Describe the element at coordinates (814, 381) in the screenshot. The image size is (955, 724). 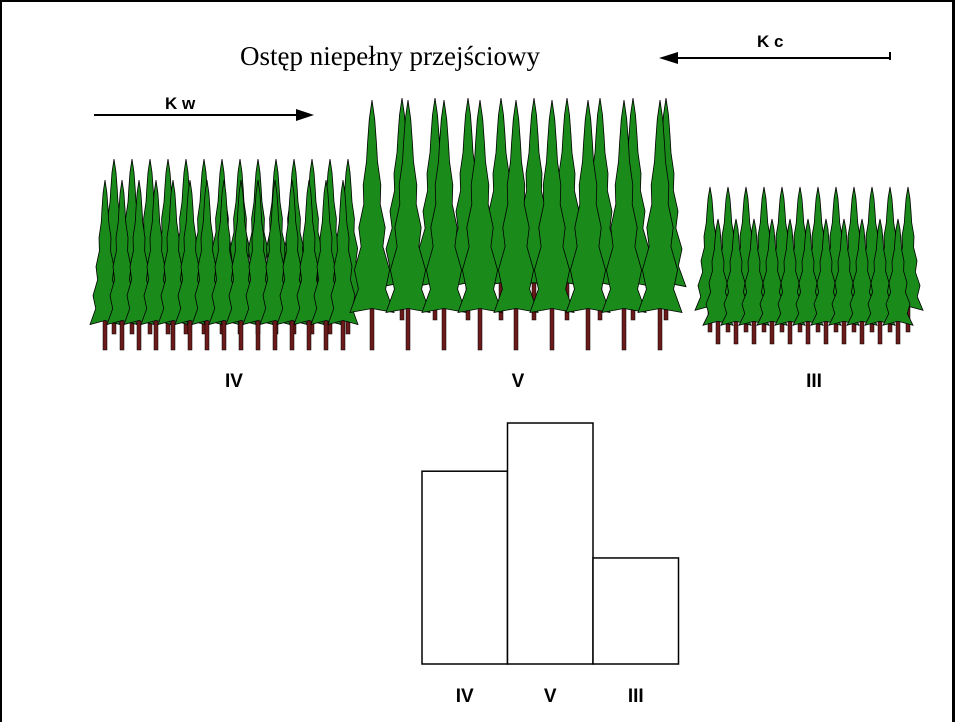
I see `forest-label-iii: III` at that location.